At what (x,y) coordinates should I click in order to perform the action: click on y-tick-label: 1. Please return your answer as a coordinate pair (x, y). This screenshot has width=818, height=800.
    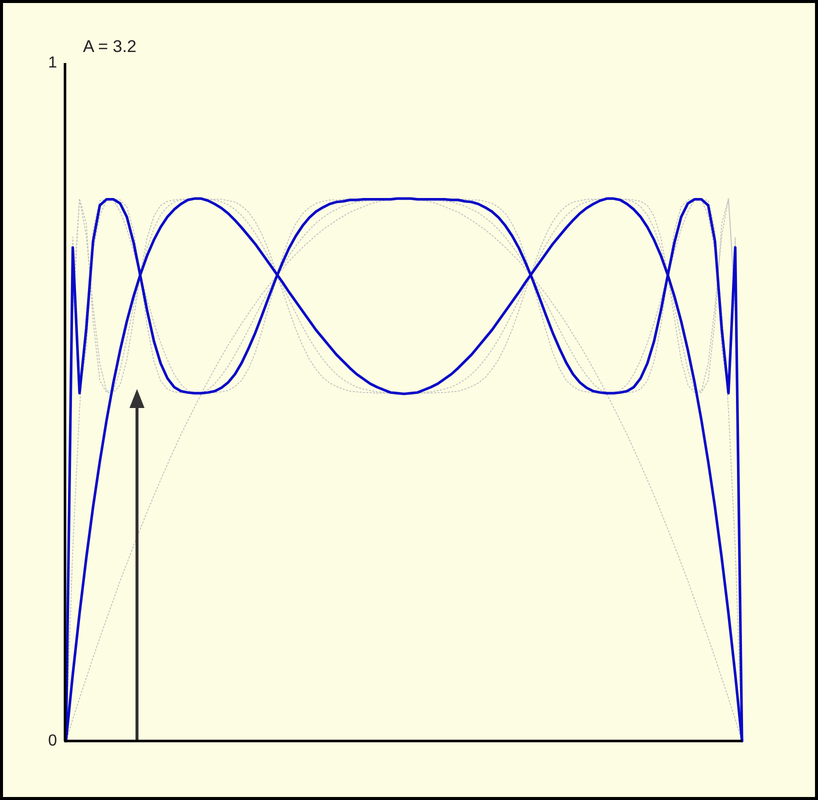
    Looking at the image, I should click on (53, 63).